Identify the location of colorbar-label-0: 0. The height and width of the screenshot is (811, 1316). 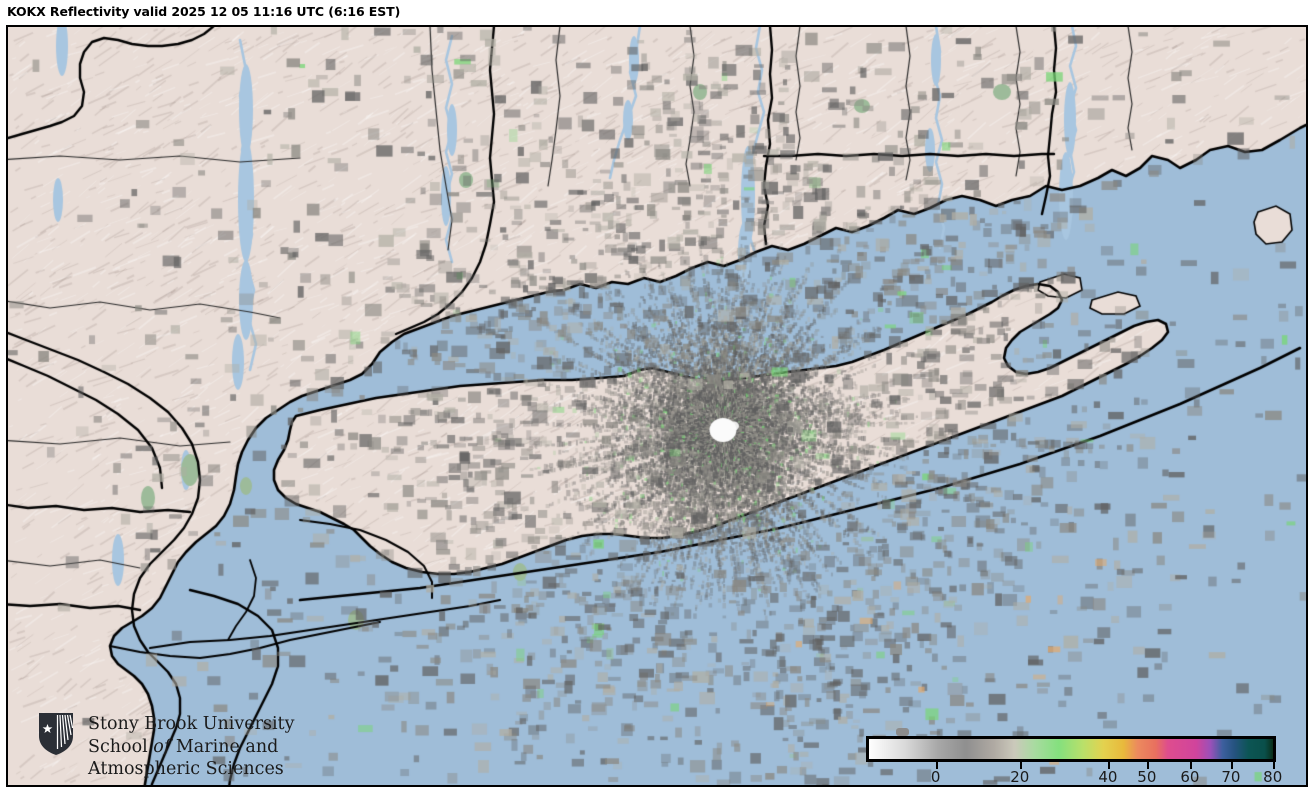
(935, 777).